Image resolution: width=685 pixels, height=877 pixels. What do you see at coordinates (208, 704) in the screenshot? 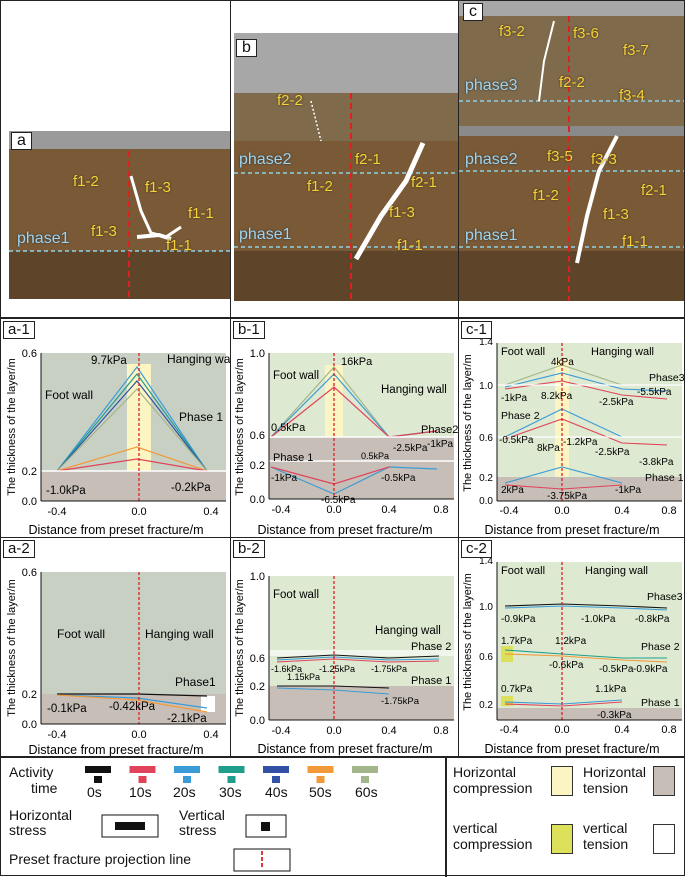
I see `tension-marker` at bounding box center [208, 704].